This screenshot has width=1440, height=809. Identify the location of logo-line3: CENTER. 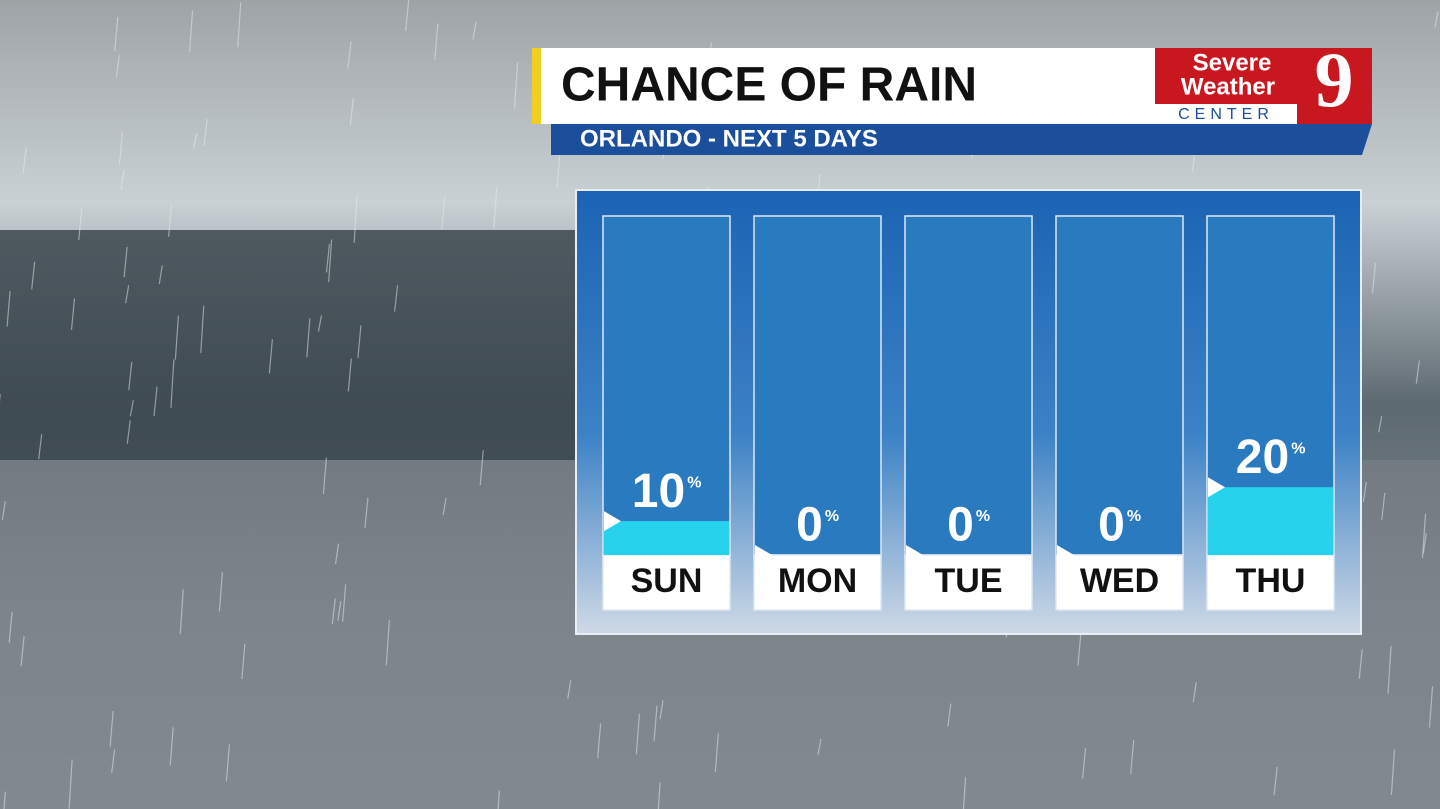
(1226, 114).